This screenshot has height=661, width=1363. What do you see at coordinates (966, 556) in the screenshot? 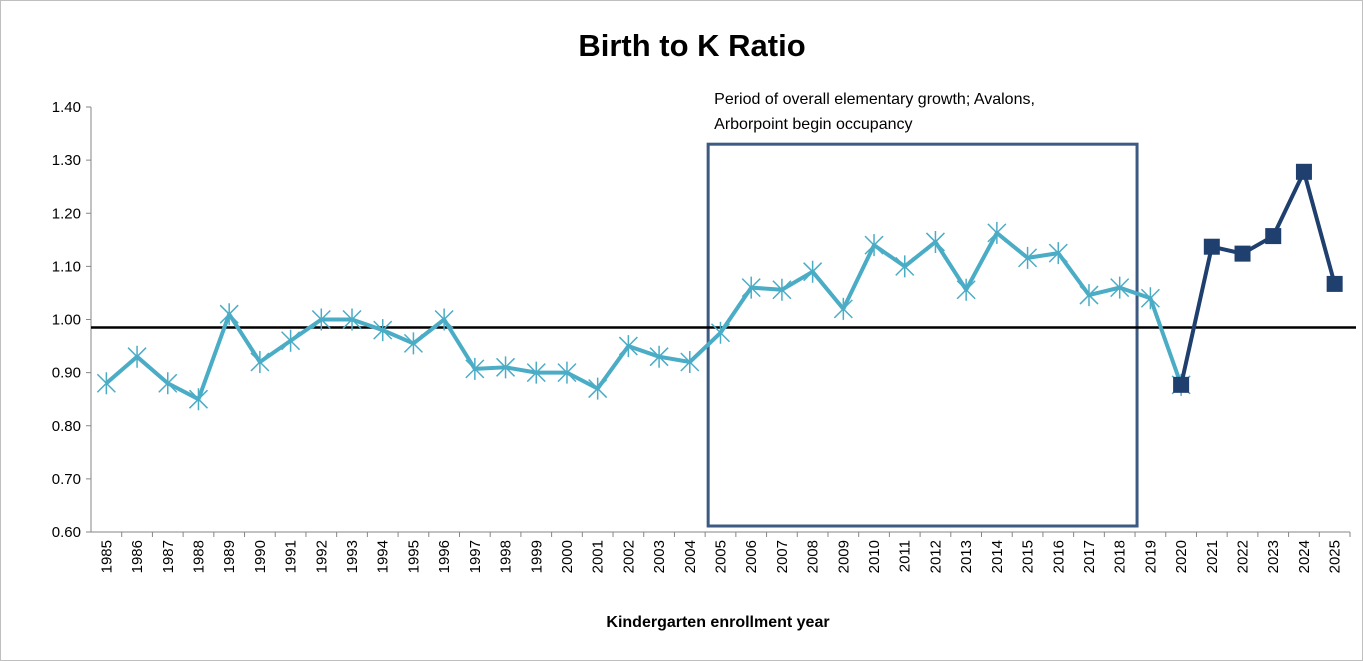
I see `x-tick-label: 2013` at bounding box center [966, 556].